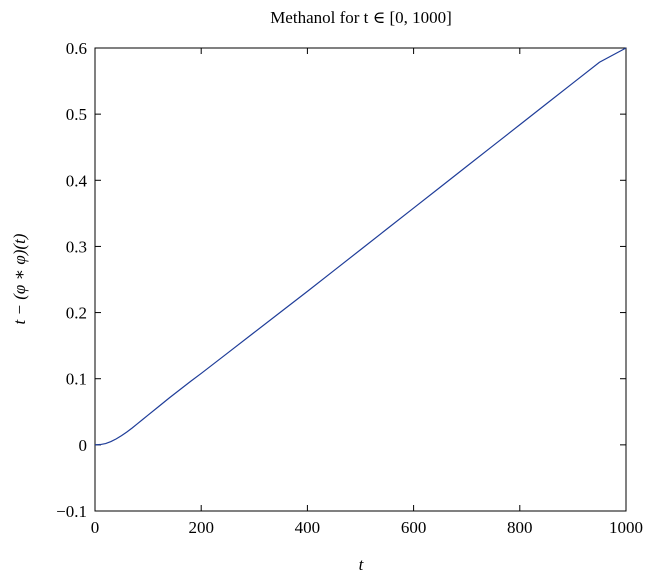 The height and width of the screenshot is (577, 648). Describe the element at coordinates (71, 511) in the screenshot. I see `y-tick-label: −0.1` at that location.